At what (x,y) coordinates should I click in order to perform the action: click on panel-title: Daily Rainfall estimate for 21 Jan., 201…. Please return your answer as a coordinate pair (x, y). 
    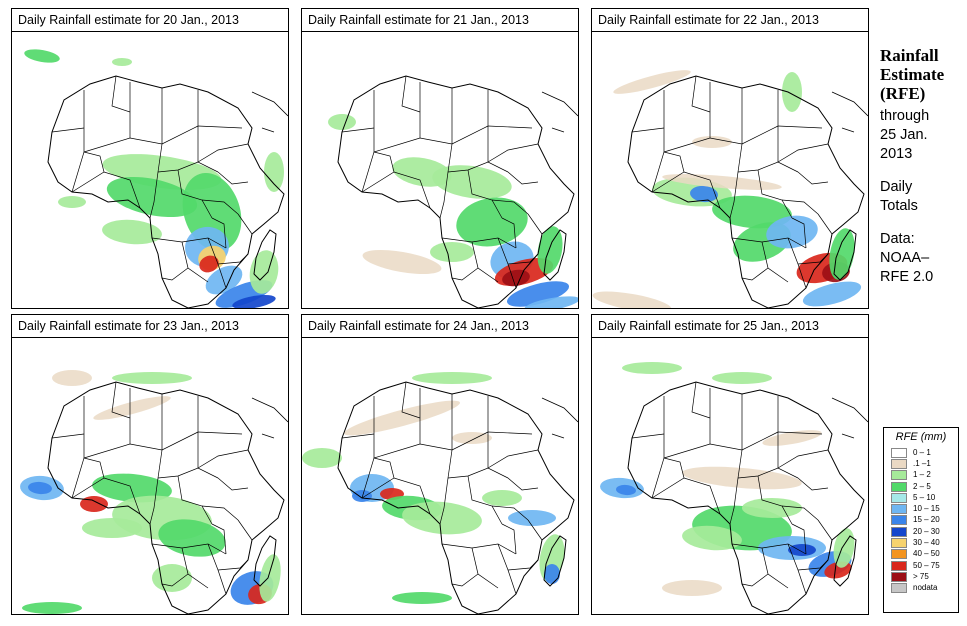
    Looking at the image, I should click on (440, 20).